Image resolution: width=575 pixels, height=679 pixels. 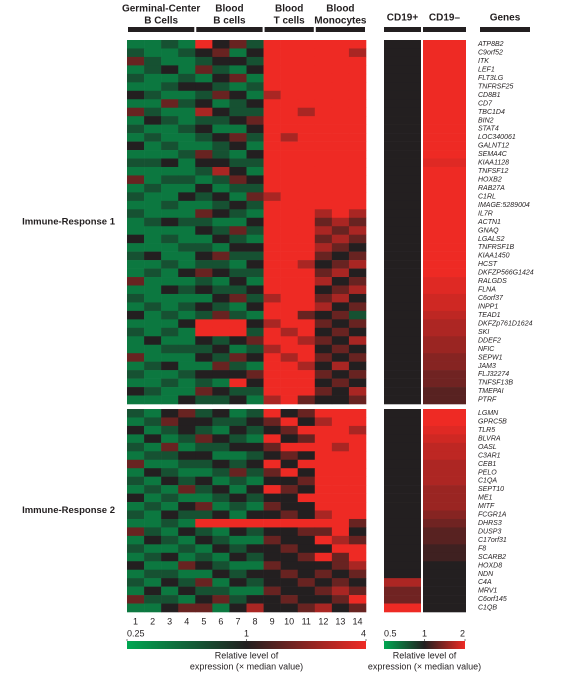 I want to click on cd19-colorbar, so click(x=424, y=645).